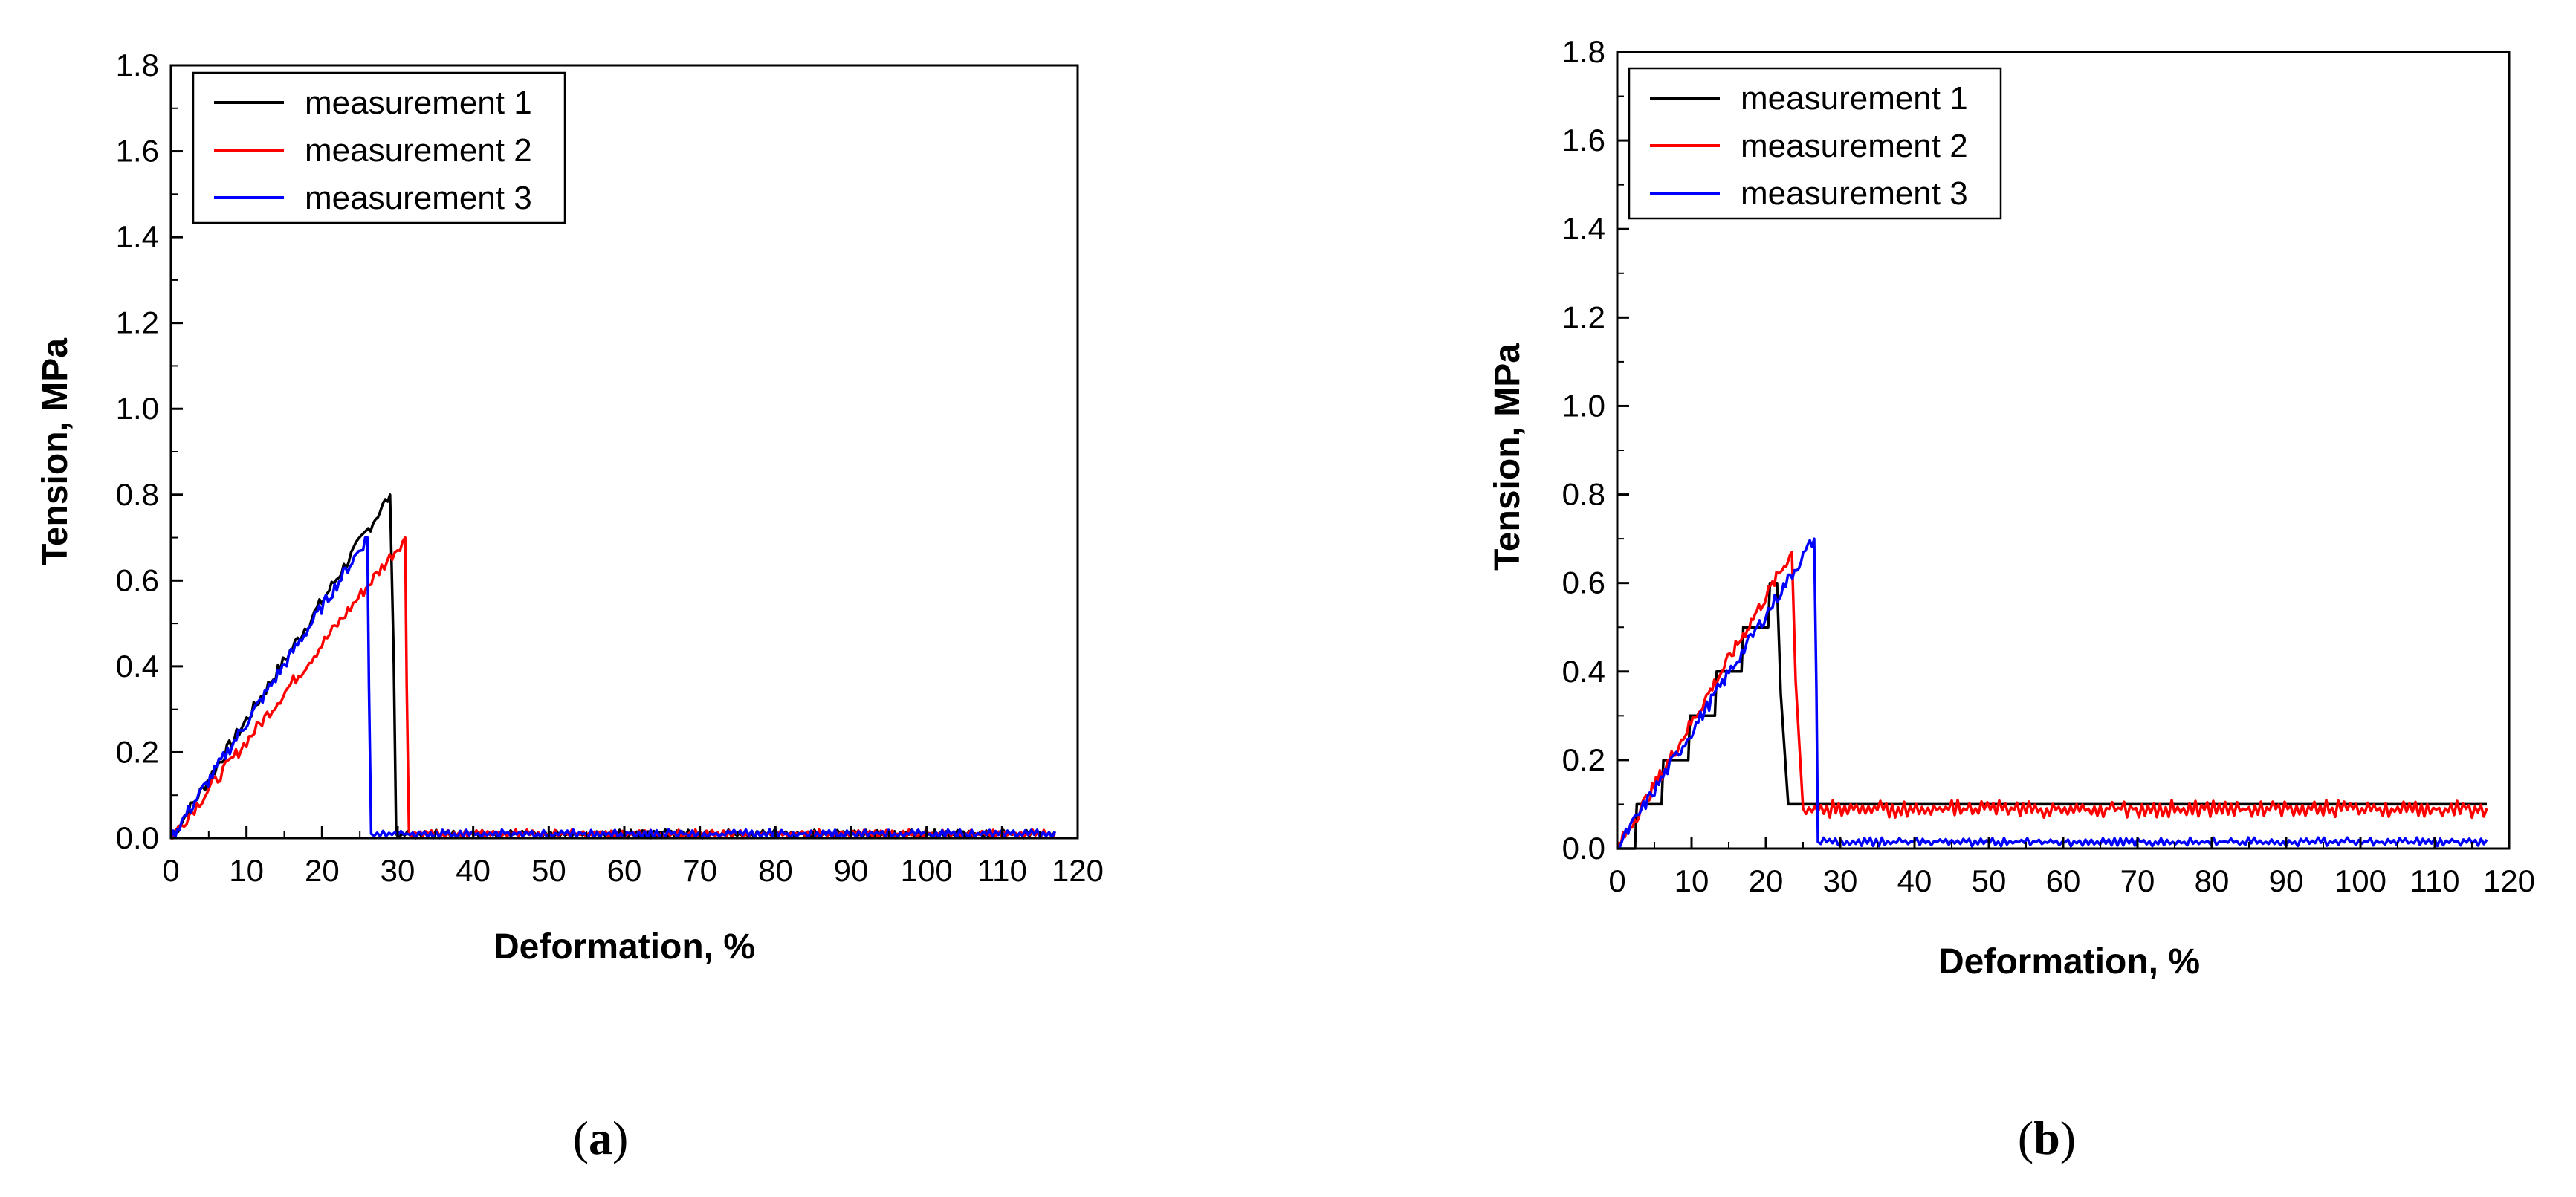 The height and width of the screenshot is (1197, 2576). I want to click on caption-b: (b), so click(2047, 1138).